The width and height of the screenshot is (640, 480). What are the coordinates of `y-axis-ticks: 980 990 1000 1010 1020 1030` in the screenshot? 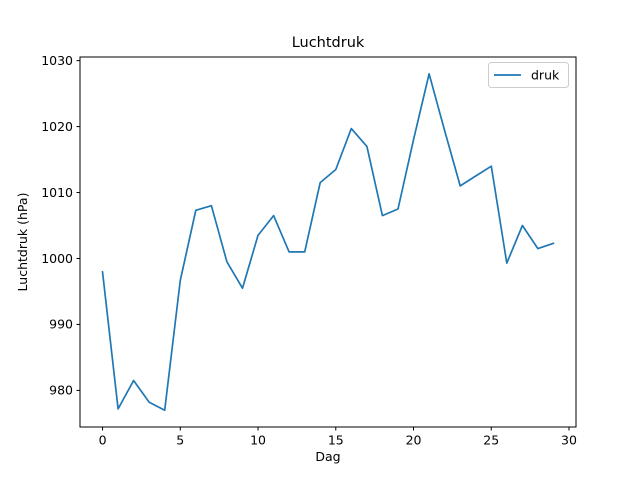 It's located at (60, 225).